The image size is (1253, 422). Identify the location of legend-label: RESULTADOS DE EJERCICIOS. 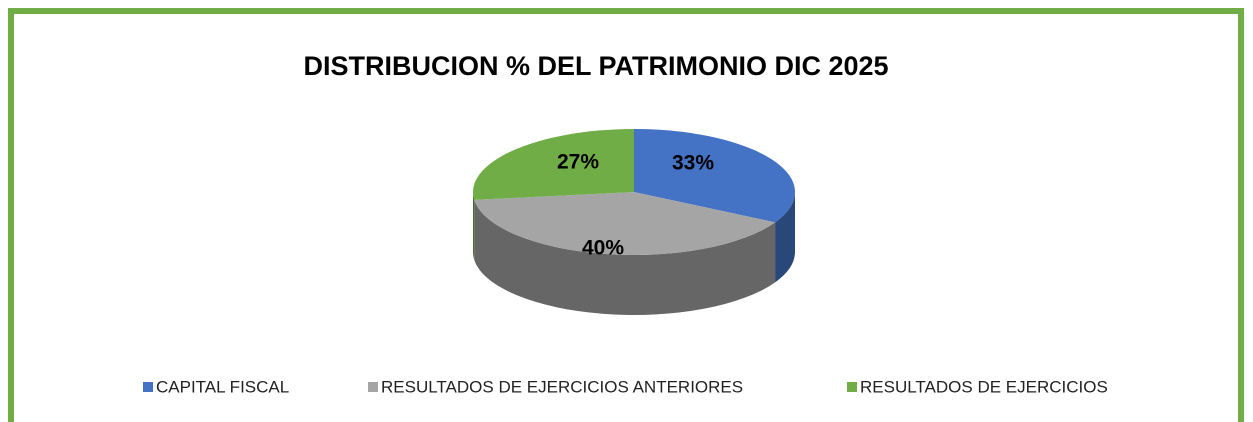
(984, 386).